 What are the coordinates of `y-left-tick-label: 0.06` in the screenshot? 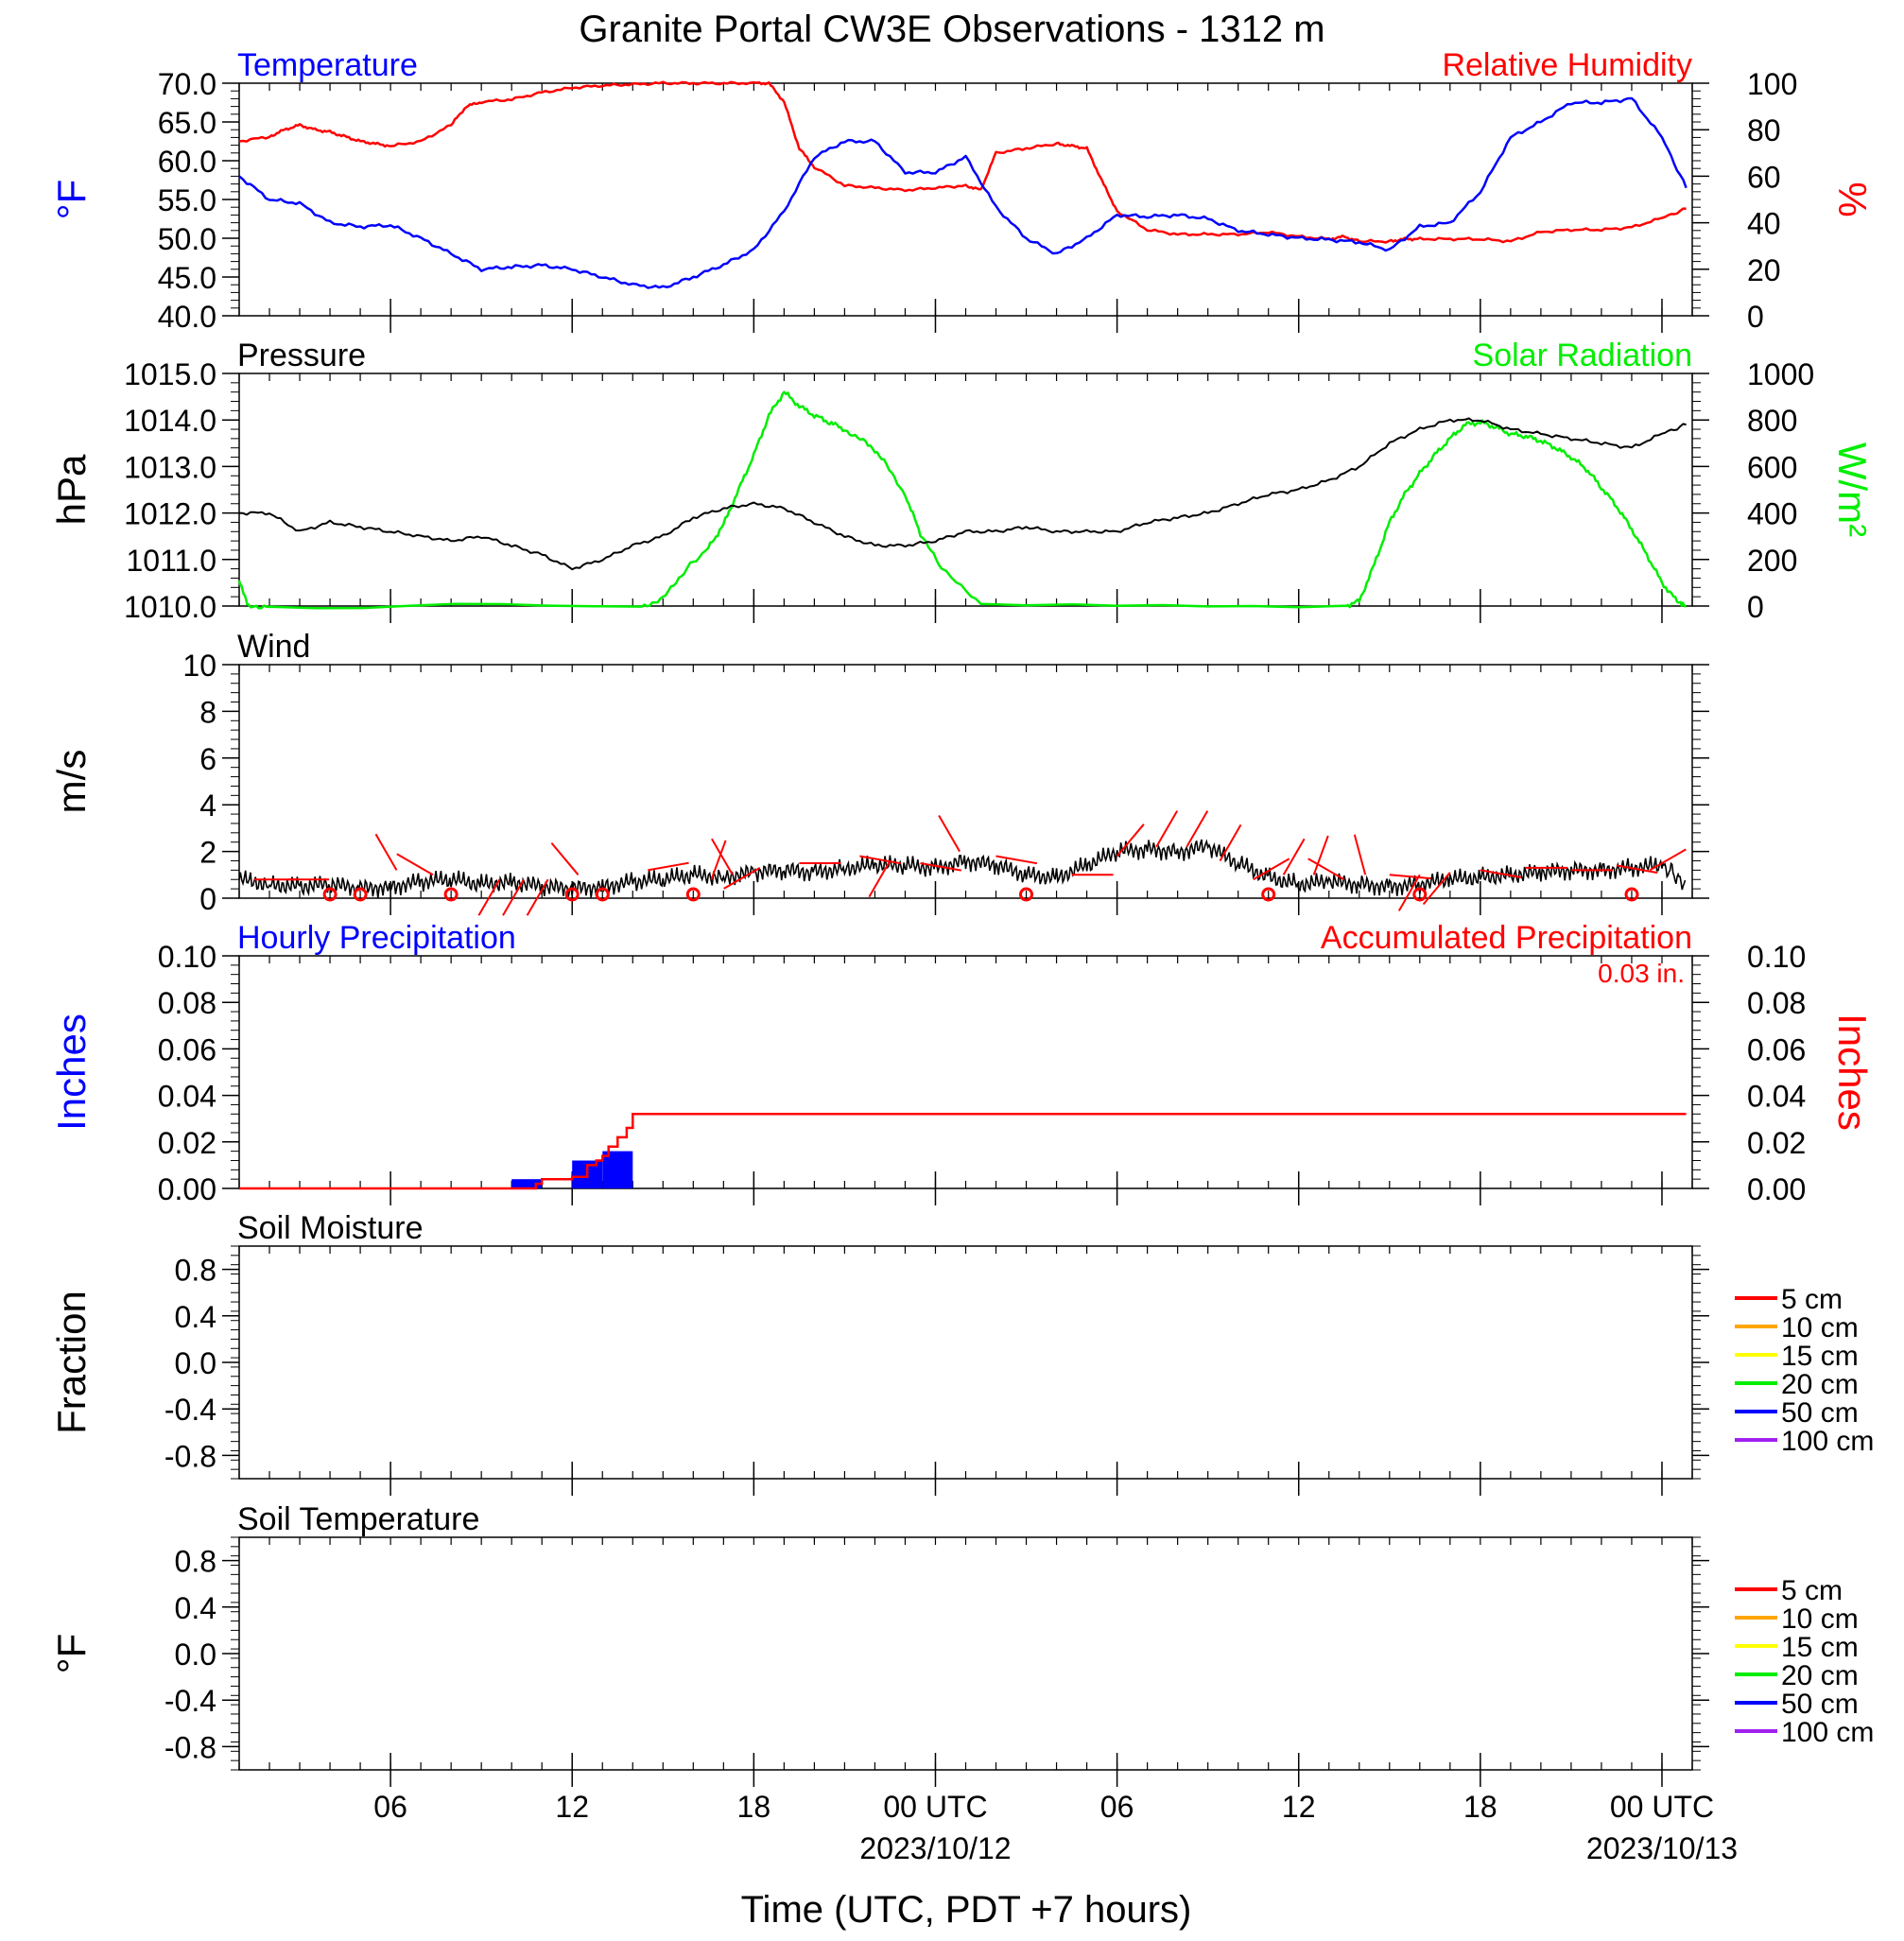 It's located at (187, 1049).